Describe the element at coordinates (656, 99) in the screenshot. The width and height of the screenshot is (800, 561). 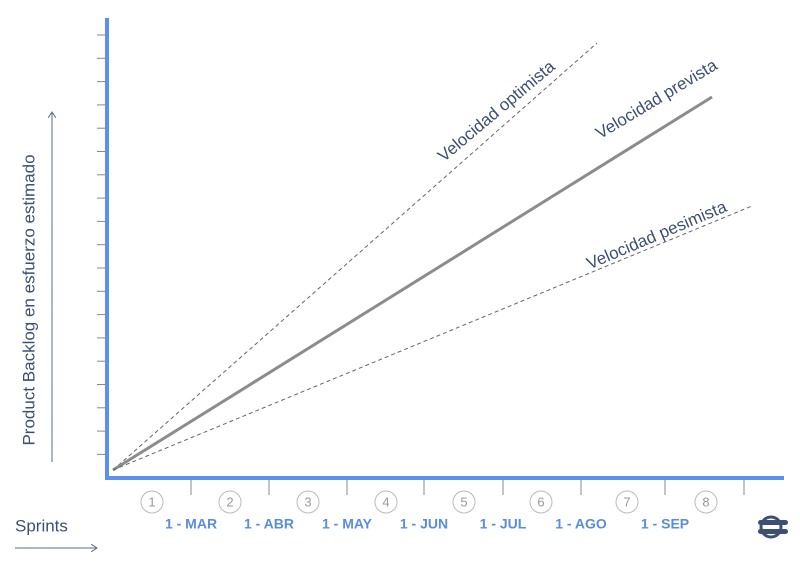
I see `expected-label: Velocidad prevista` at that location.